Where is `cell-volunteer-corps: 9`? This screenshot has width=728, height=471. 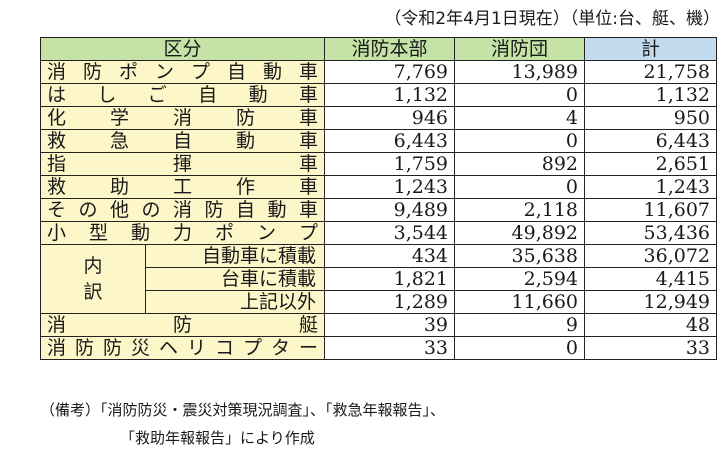
cell-volunteer-corps: 9 is located at coordinates (520, 325).